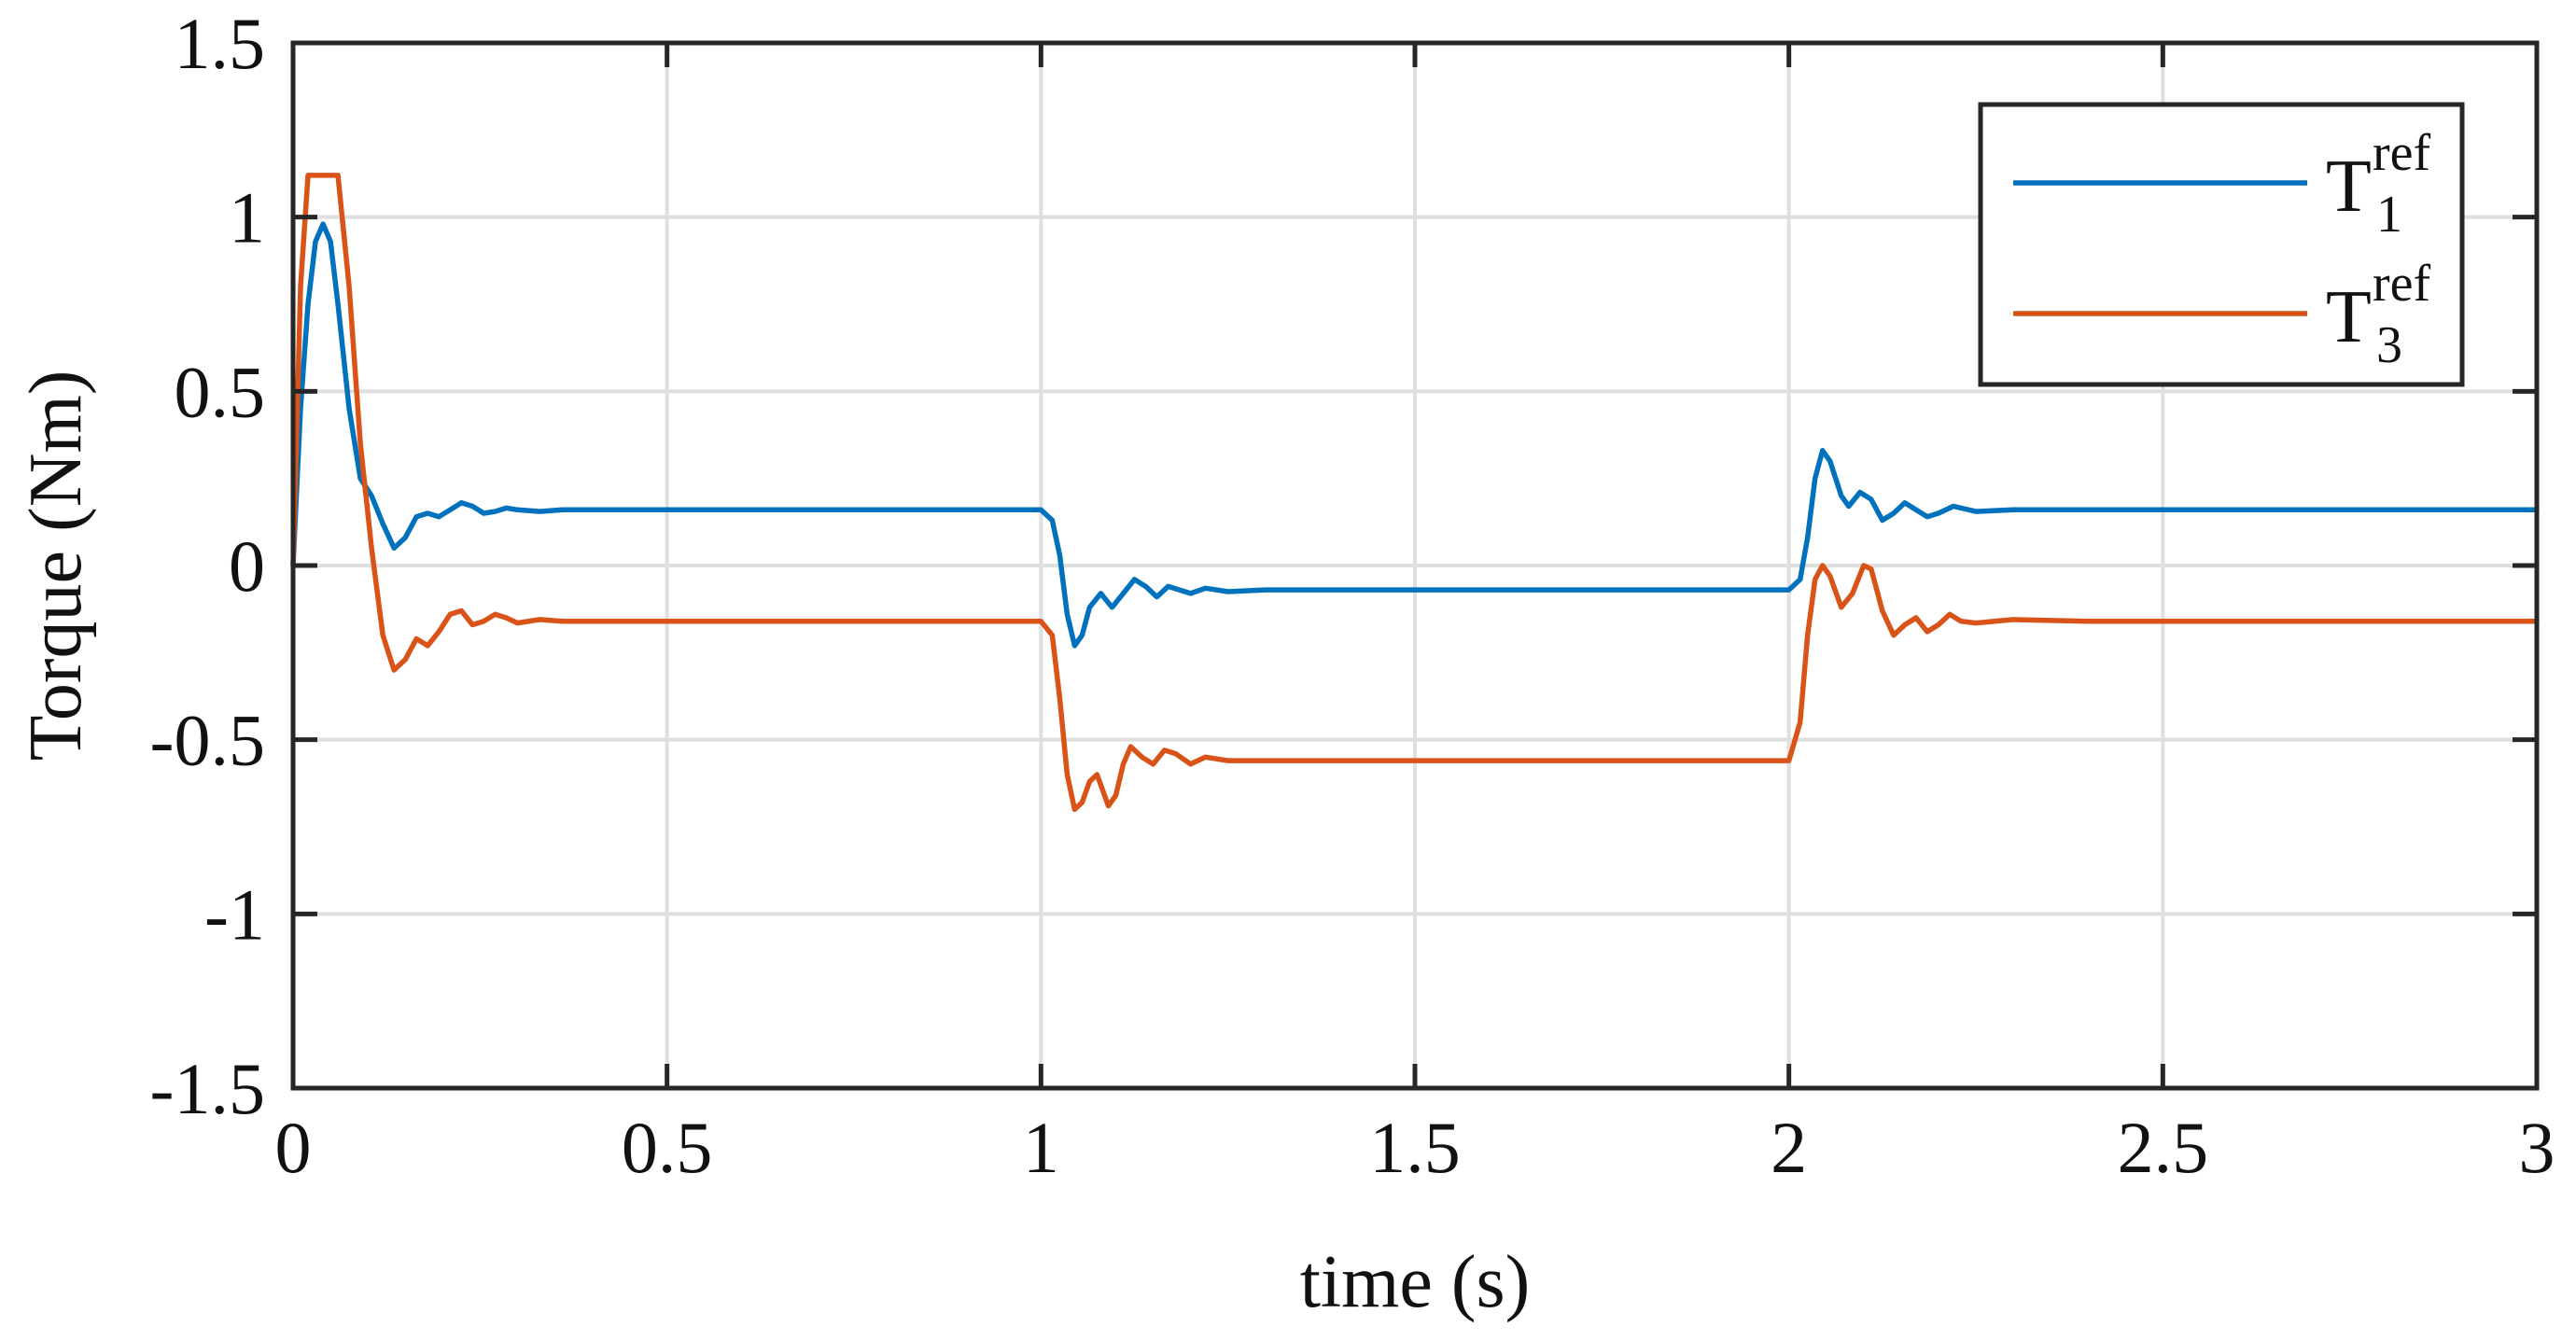  Describe the element at coordinates (2163, 1147) in the screenshot. I see `x-tick-label: 2.5` at that location.